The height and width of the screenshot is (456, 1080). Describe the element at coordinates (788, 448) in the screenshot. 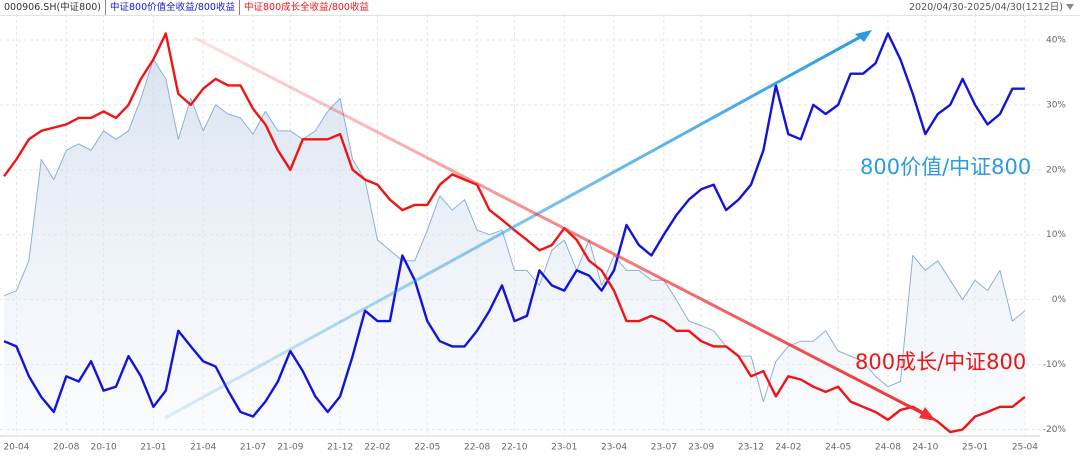

I see `x-tick-label: 24-02` at that location.